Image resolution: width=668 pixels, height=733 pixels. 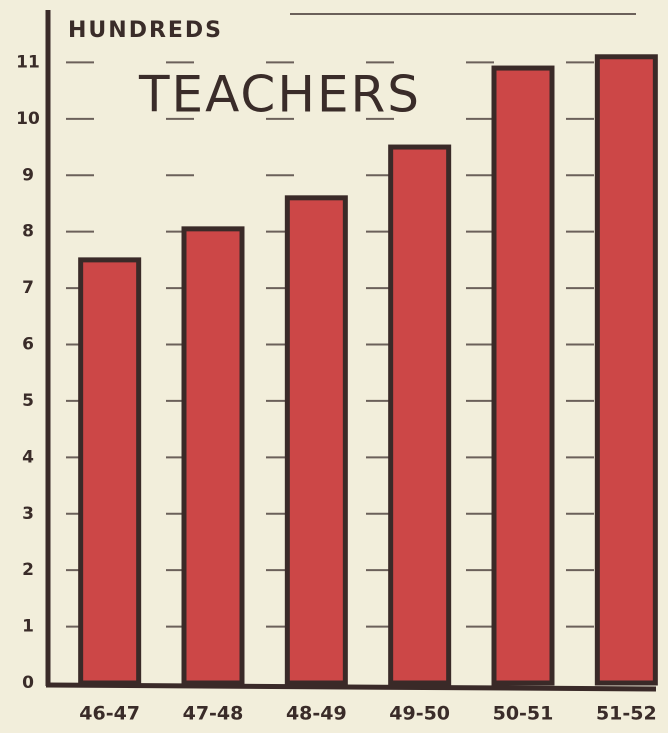 What do you see at coordinates (28, 175) in the screenshot?
I see `y-tick-label: 9` at bounding box center [28, 175].